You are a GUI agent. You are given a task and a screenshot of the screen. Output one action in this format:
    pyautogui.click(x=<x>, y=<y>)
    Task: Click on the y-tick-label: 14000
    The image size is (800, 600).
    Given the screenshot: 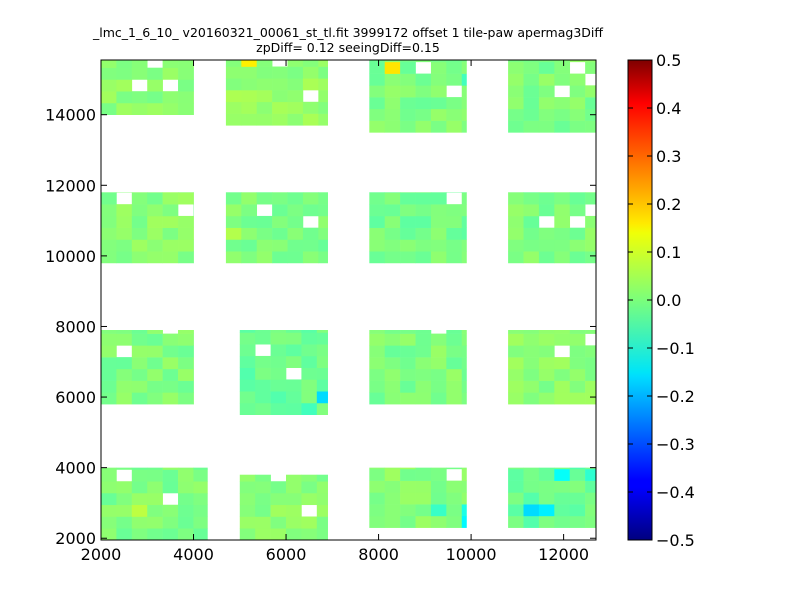 What is the action you would take?
    pyautogui.click(x=70, y=115)
    